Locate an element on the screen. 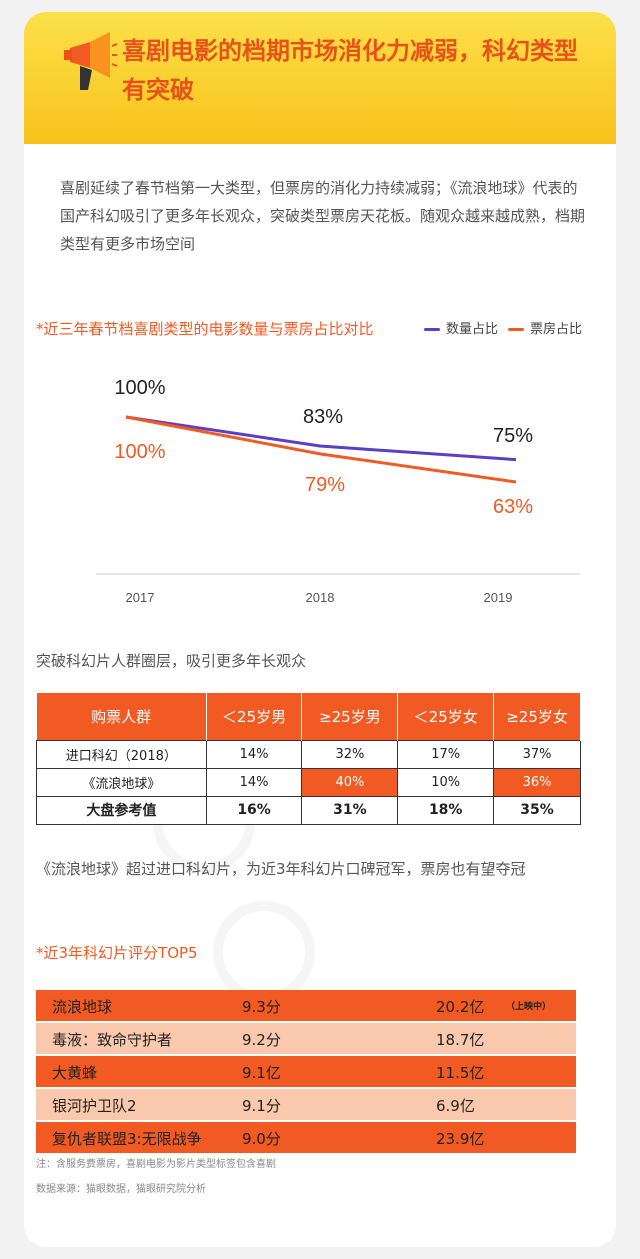 The width and height of the screenshot is (640, 1259). film-score: 9.0分 is located at coordinates (261, 1139).